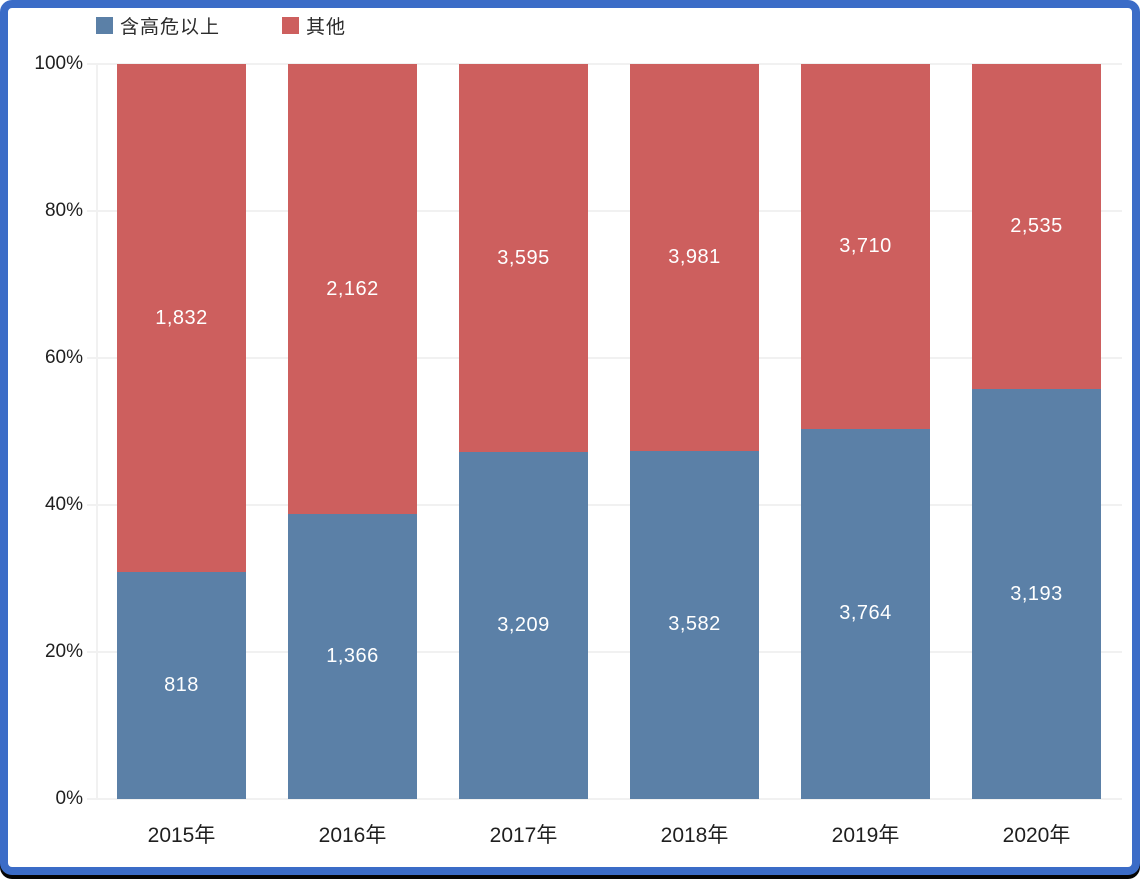 This screenshot has height=879, width=1140. I want to click on bar-segment-high-risk-2019年: 3,764, so click(865, 613).